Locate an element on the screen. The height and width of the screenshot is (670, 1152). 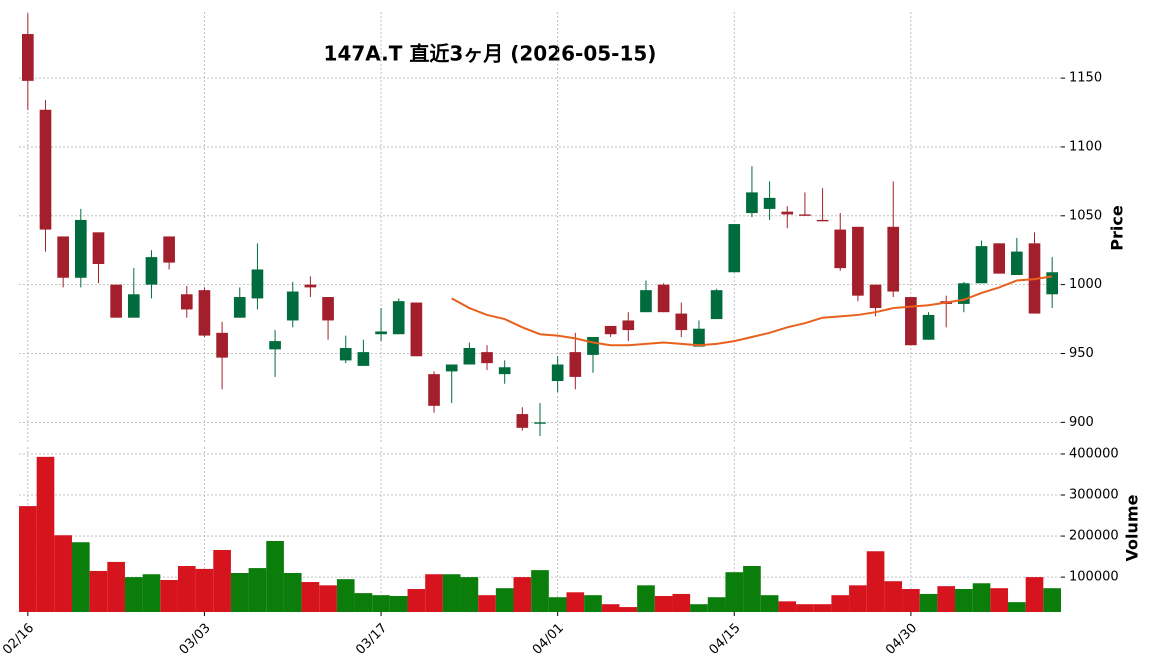
x-tick-label: 04/30 is located at coordinates (901, 639).